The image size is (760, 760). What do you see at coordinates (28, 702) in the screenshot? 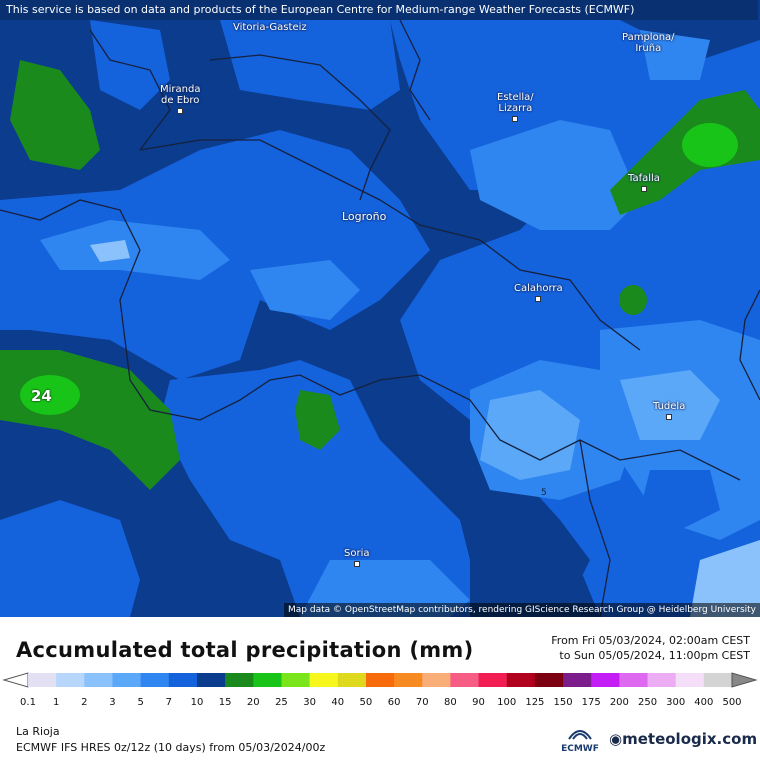
I see `scale-tick-label: 0.1` at bounding box center [28, 702].